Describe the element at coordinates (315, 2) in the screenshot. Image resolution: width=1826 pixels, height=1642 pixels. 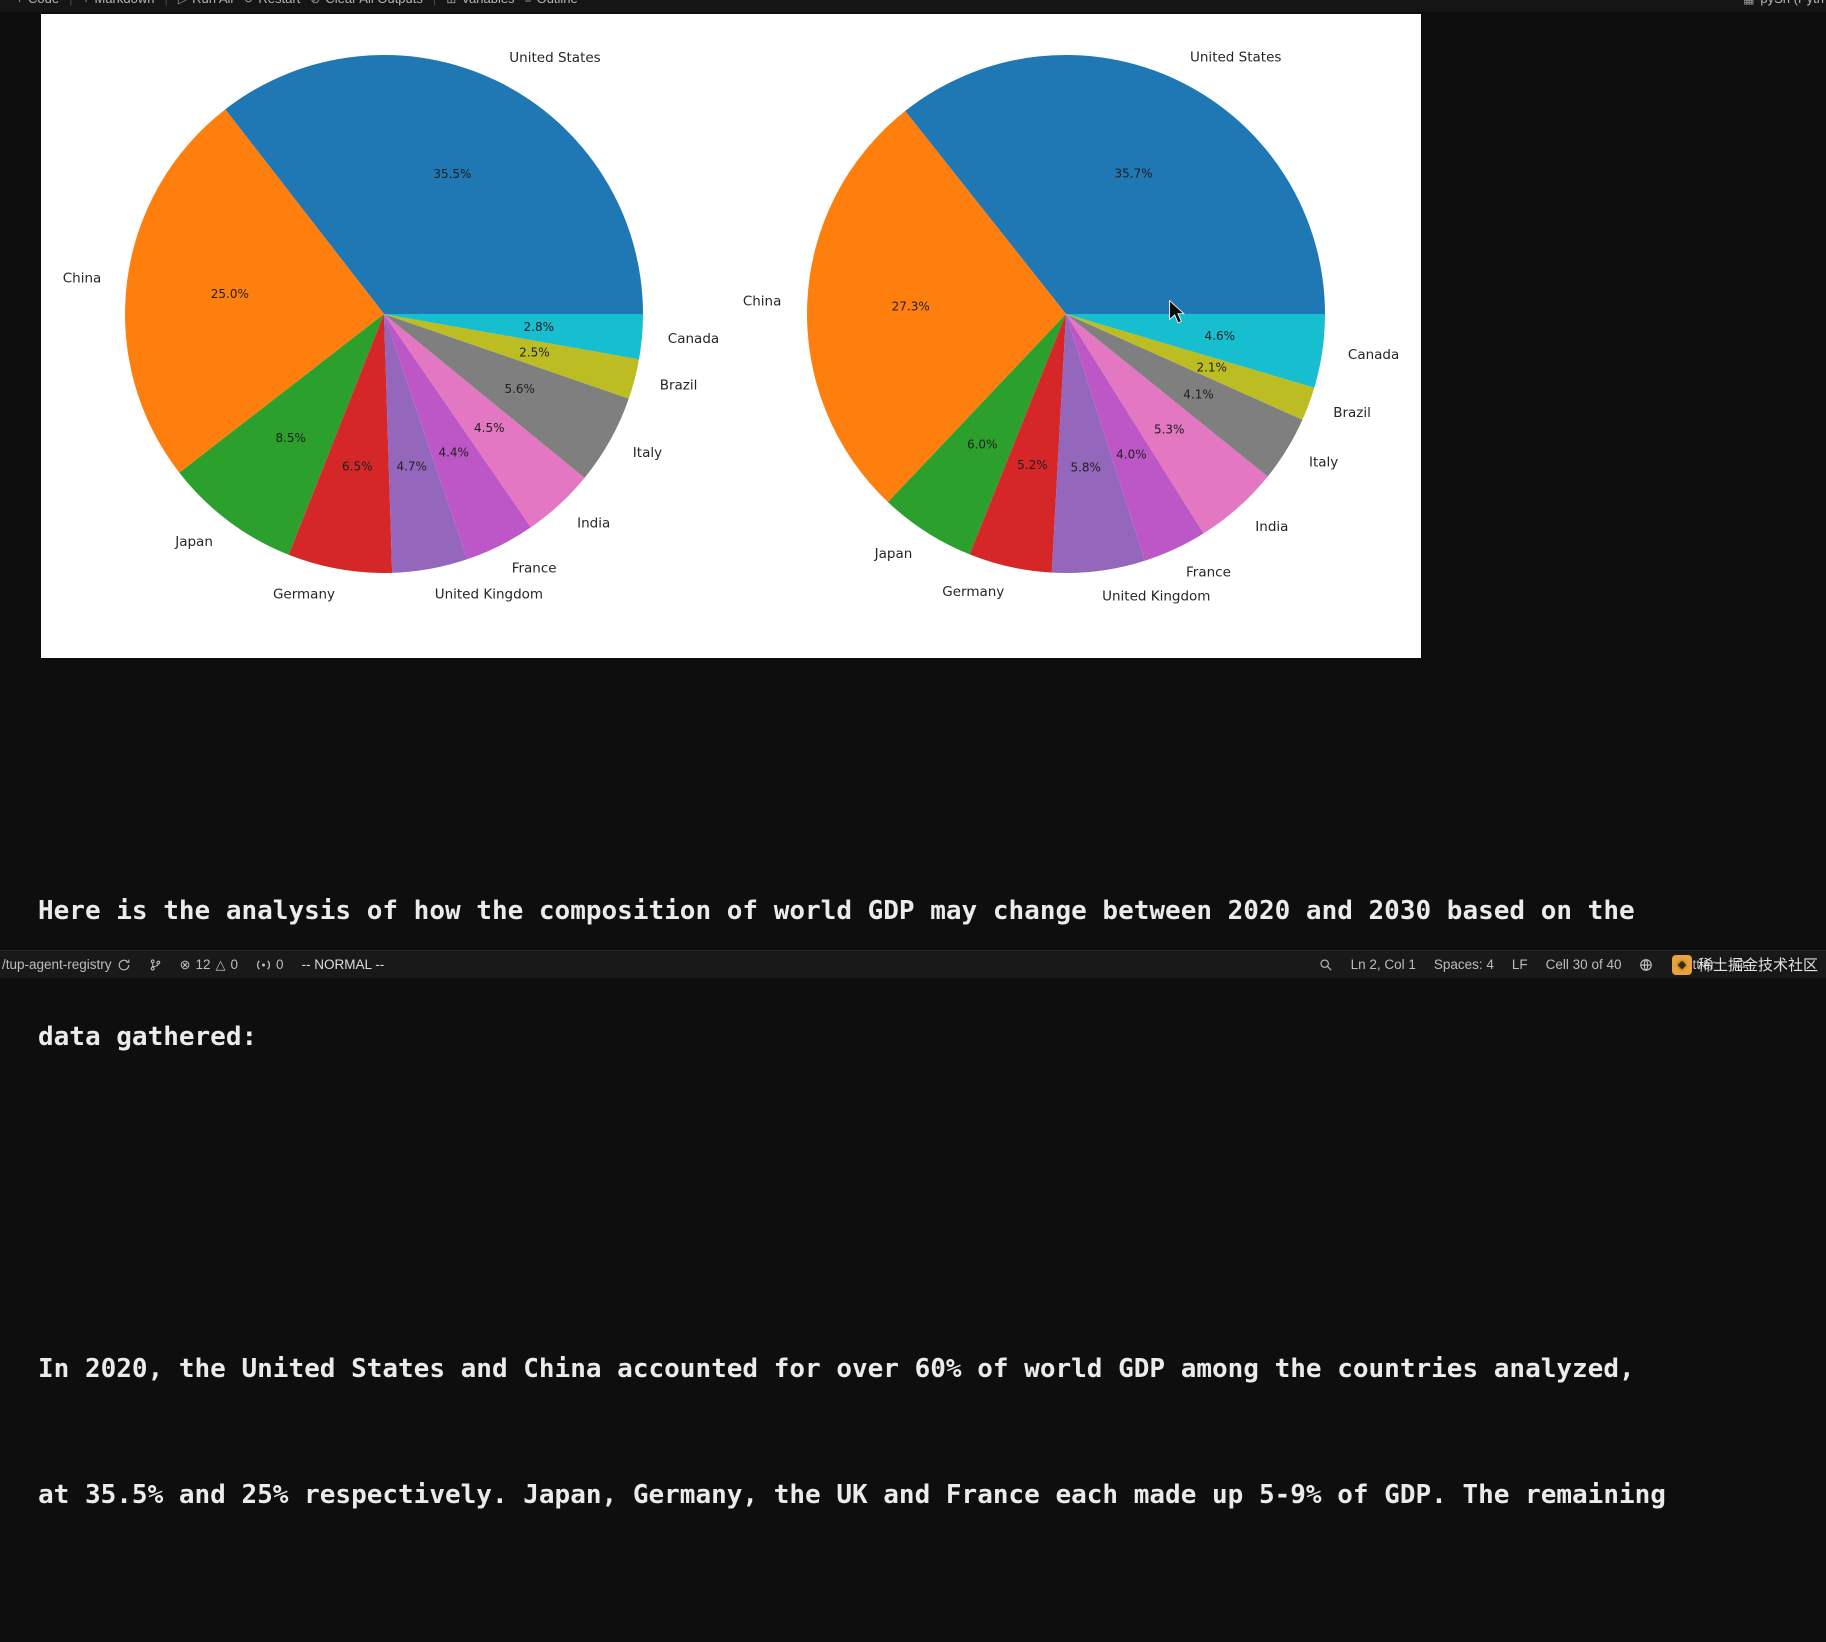
I see `clear-outputs-icon: ⊘` at that location.